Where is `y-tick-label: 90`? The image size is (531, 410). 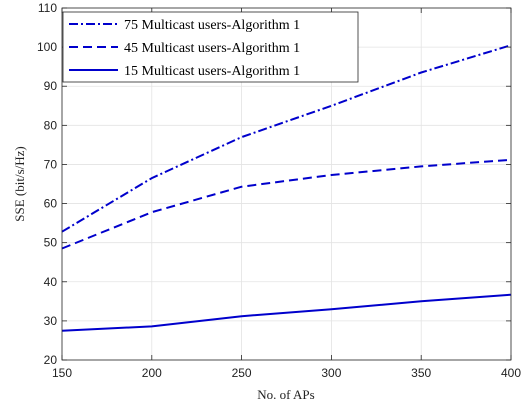 y-tick-label: 90 is located at coordinates (51, 86).